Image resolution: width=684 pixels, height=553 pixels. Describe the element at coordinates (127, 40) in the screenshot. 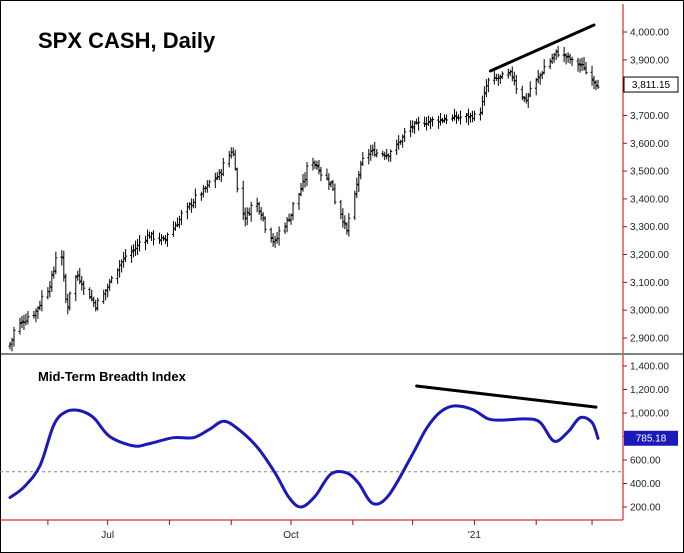

I see `price-chart-title: SPX CASH, Daily` at that location.